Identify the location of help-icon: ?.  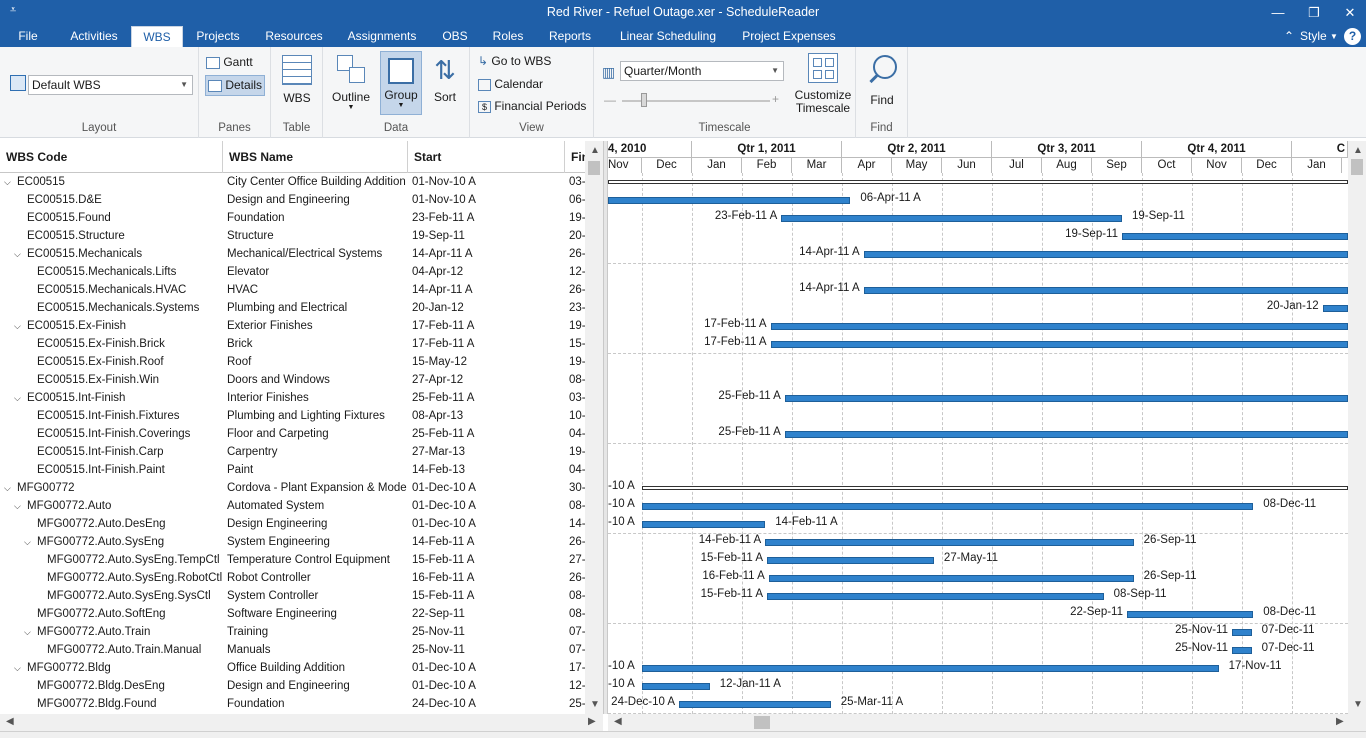
(1352, 36).